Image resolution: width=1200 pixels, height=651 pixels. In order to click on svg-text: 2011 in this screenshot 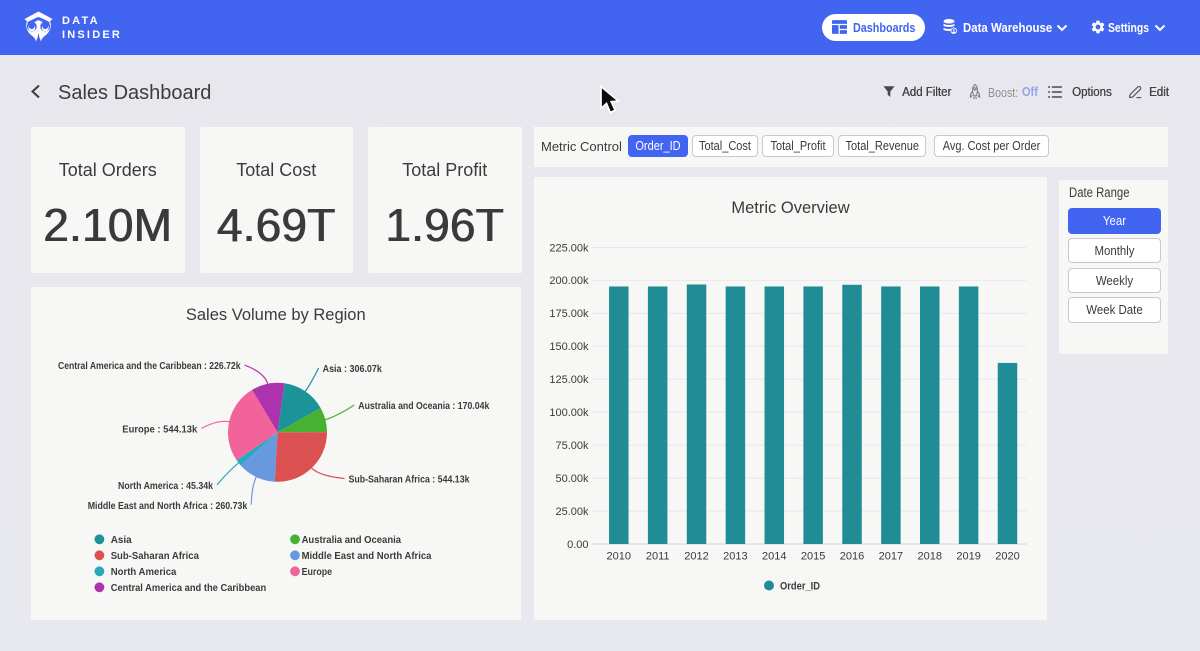, I will do `click(658, 557)`.